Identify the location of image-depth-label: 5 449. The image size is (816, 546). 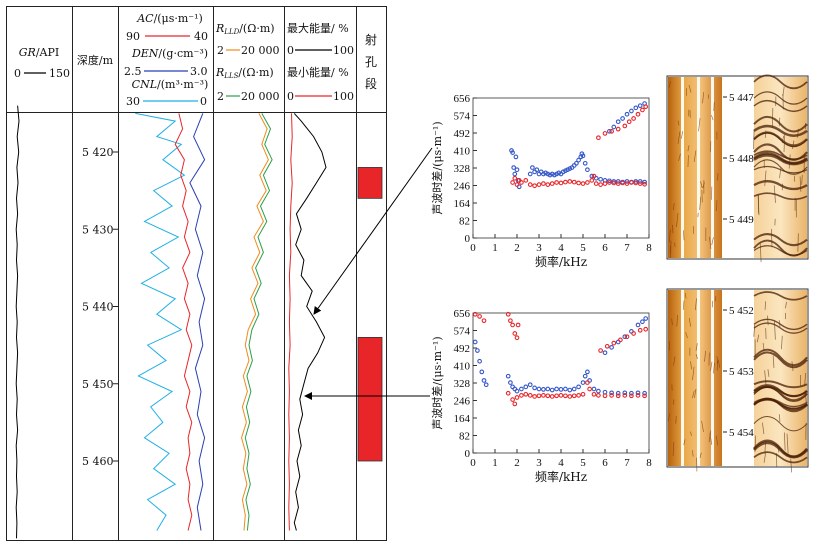
(741, 220).